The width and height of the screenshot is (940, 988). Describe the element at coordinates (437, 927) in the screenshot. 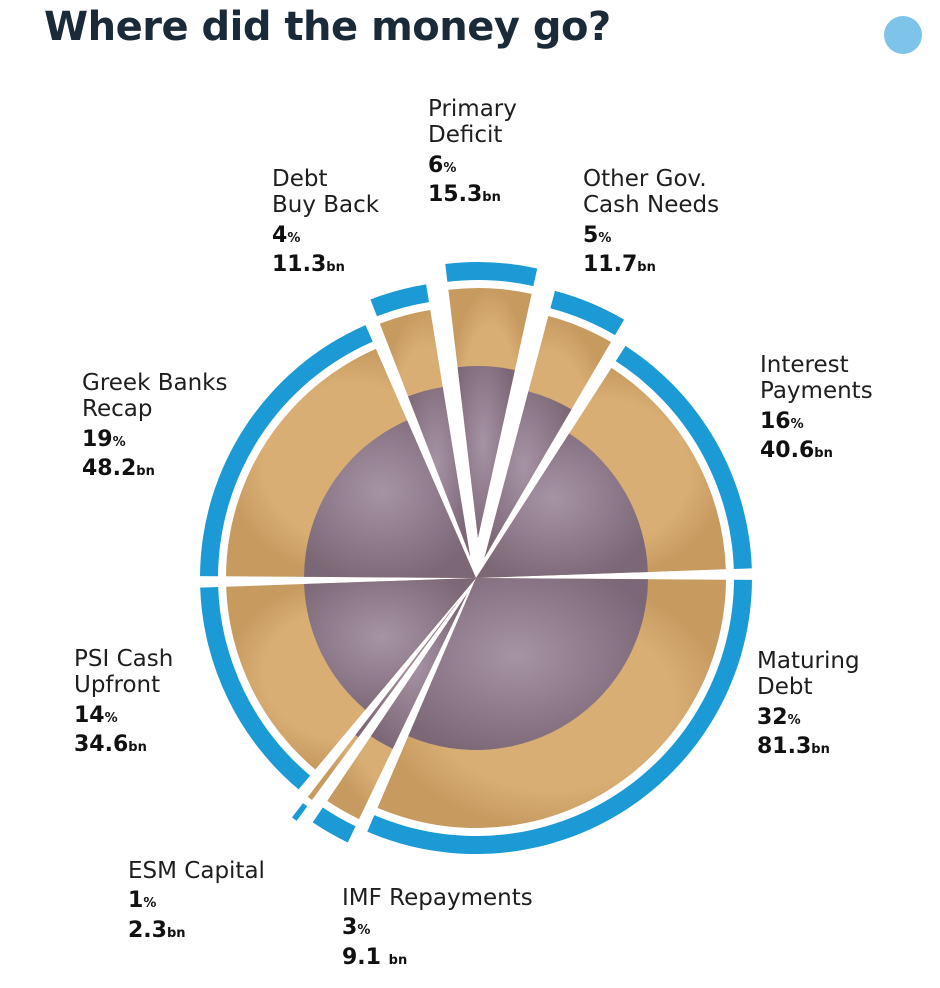

I see `label-imf: IMF Repayments 3% 9.1 bn` at that location.